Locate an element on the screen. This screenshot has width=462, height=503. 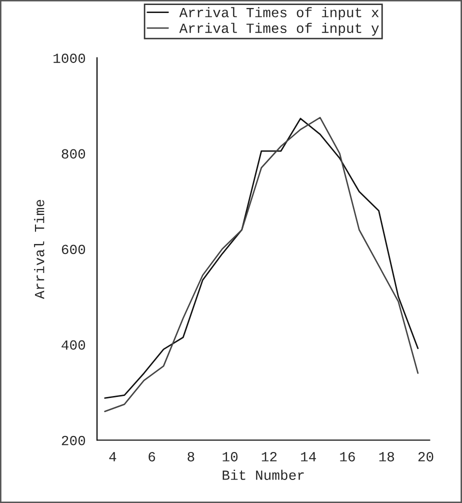
x-tick-label: 18 is located at coordinates (386, 457).